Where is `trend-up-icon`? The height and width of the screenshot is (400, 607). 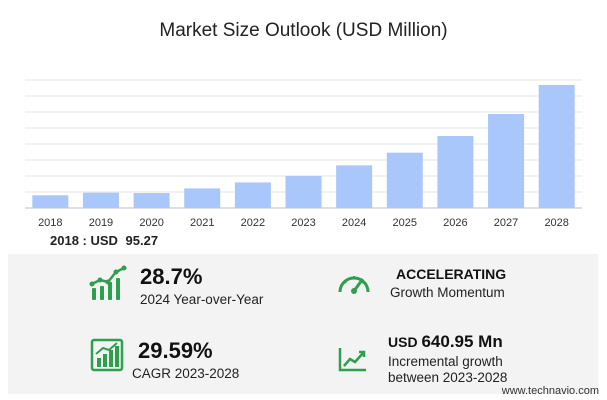
trend-up-icon is located at coordinates (353, 361).